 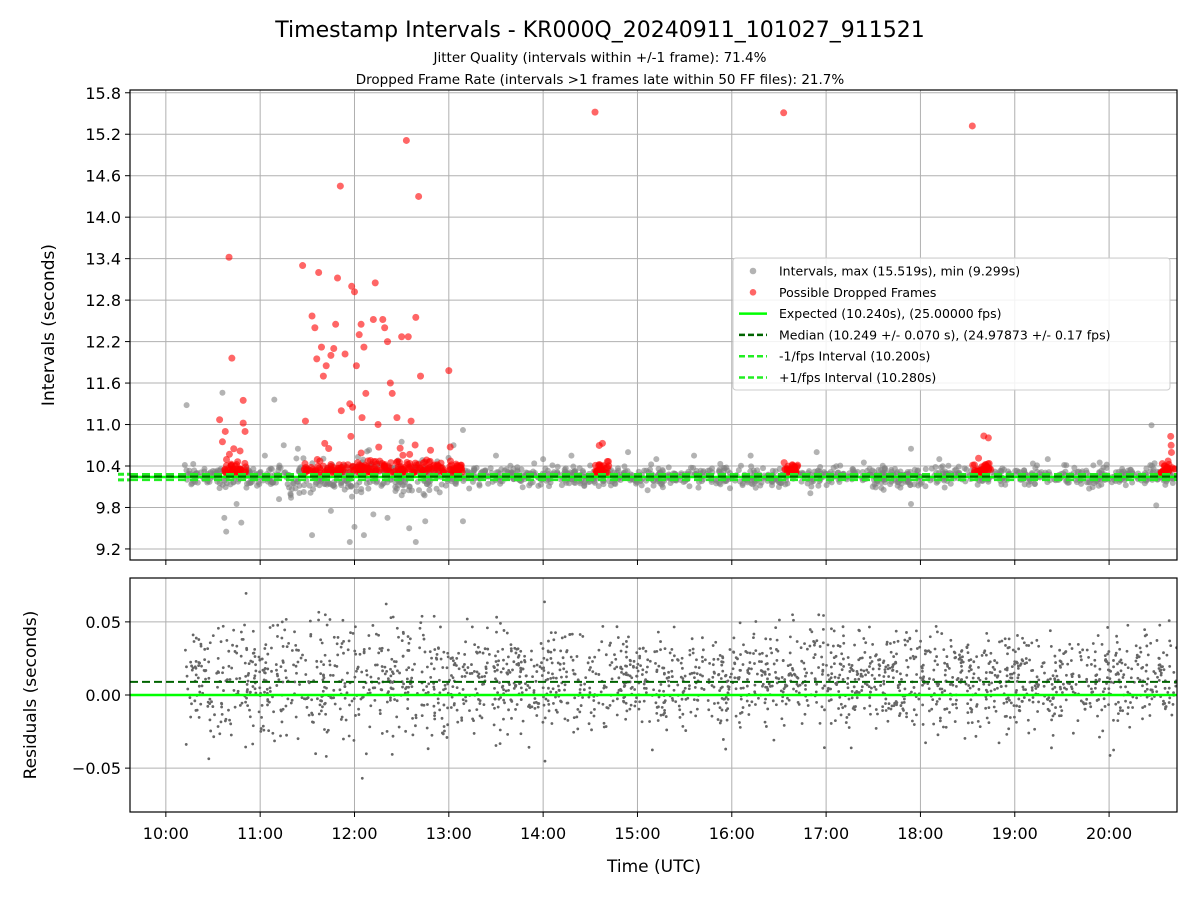 What do you see at coordinates (49, 325) in the screenshot?
I see `top-y-axis-label: Intervals (seconds)` at bounding box center [49, 325].